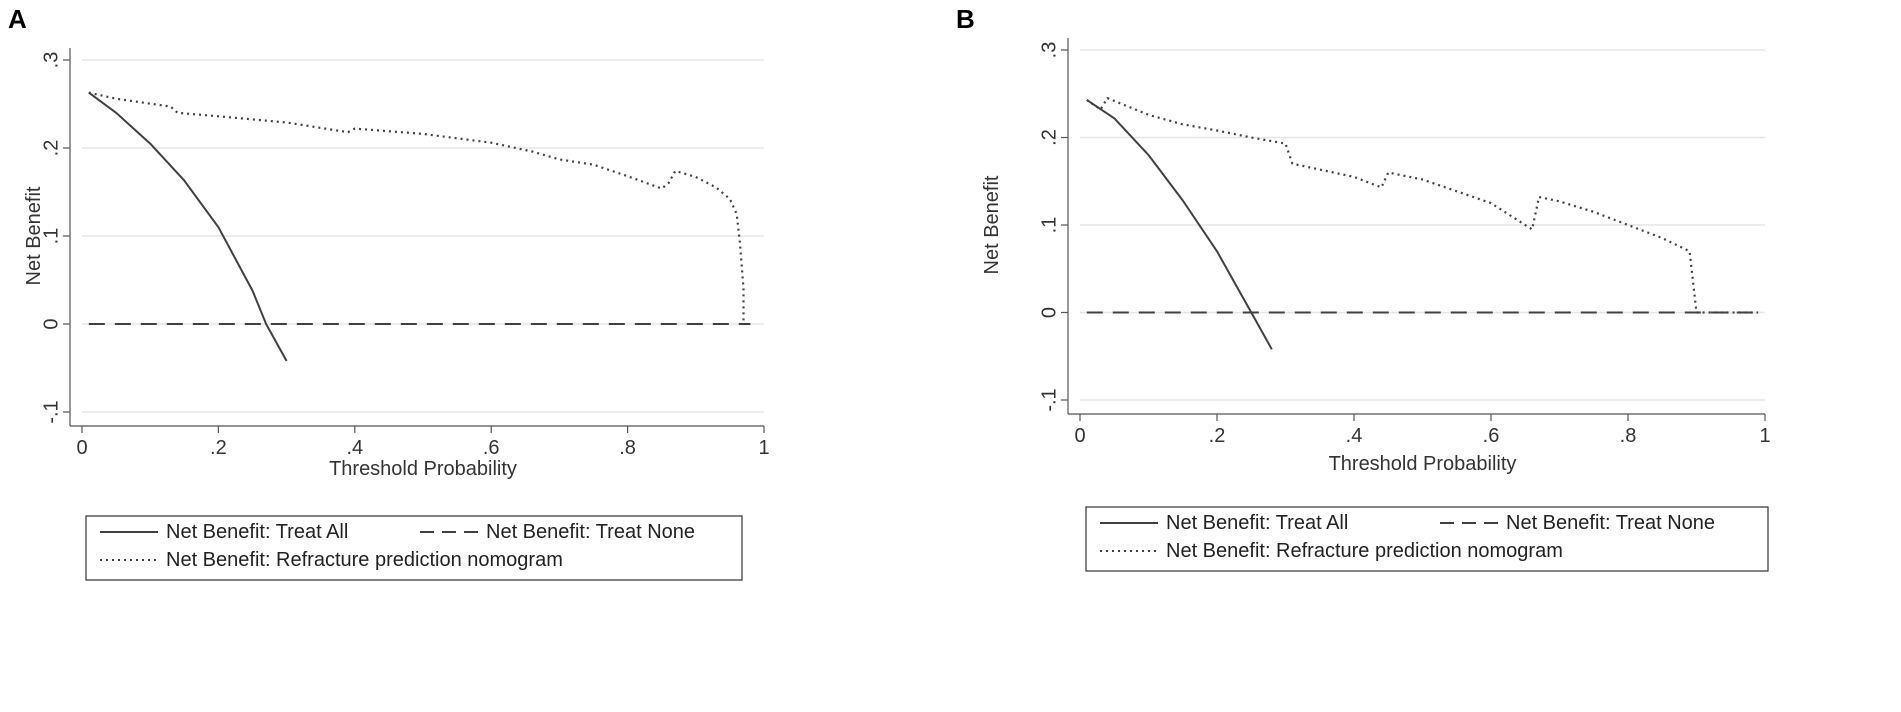  What do you see at coordinates (188, 226) in the screenshot?
I see `series-line-treat-all` at bounding box center [188, 226].